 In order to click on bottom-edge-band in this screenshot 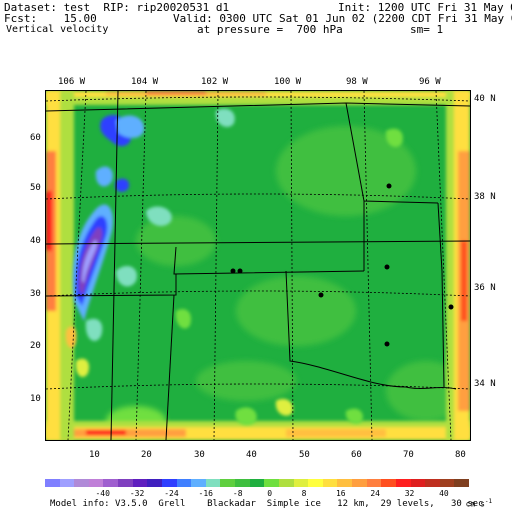, I will do `click(258, 430)`.